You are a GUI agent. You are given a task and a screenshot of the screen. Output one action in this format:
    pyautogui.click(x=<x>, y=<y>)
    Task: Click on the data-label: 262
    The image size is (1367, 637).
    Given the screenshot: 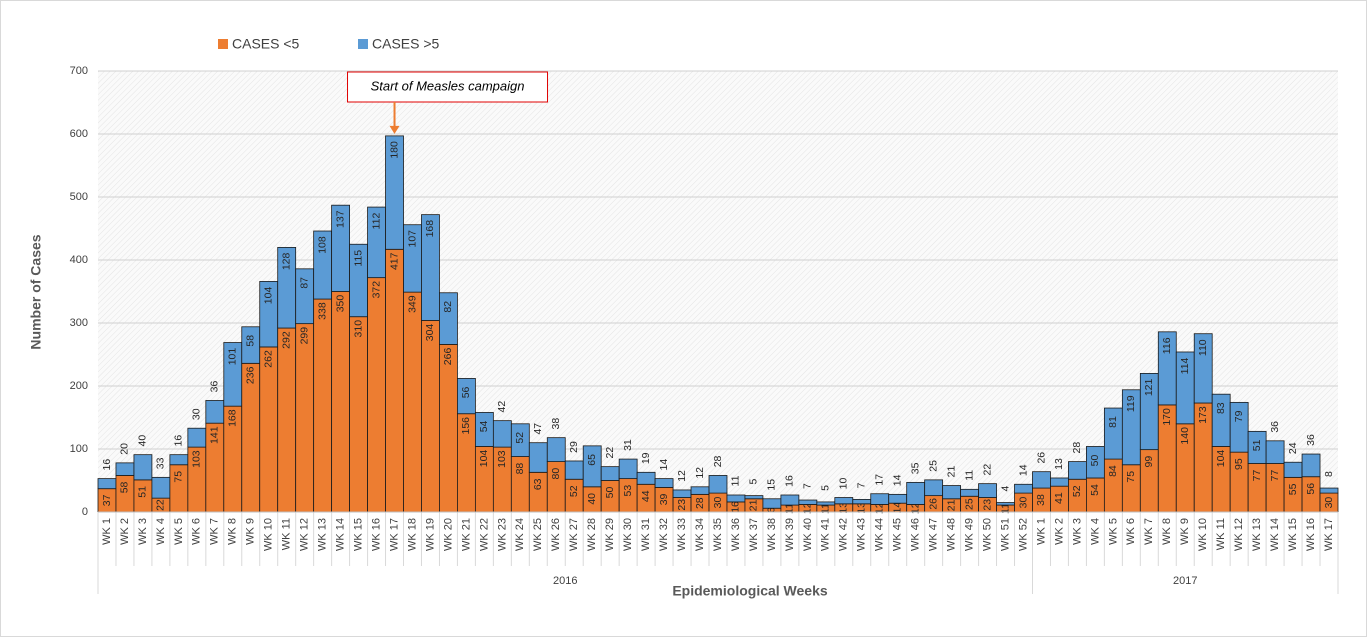 What is the action you would take?
    pyautogui.click(x=269, y=359)
    